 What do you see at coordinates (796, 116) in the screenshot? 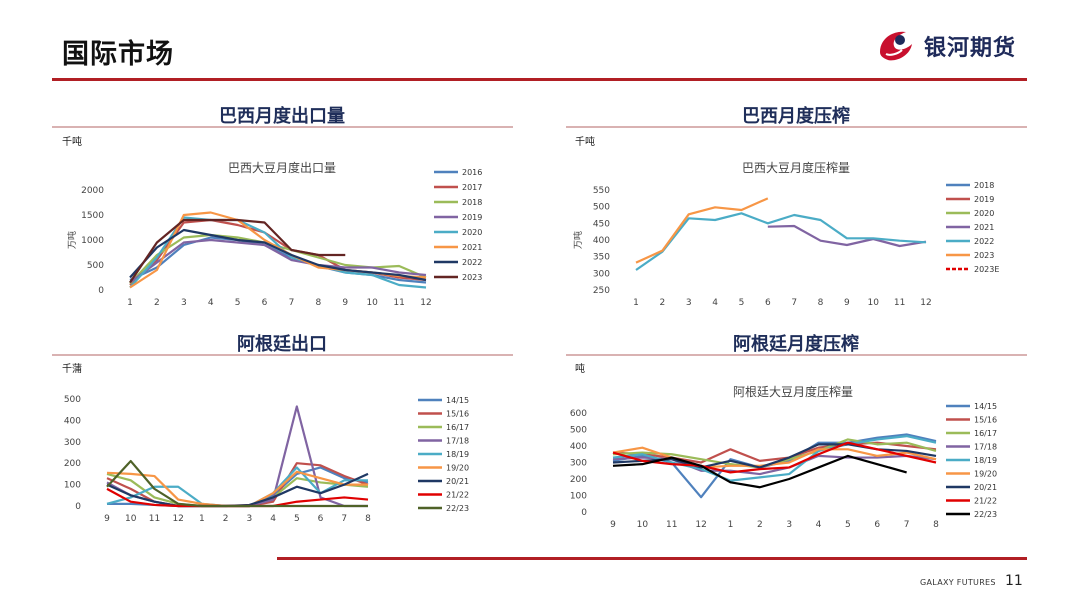
I see `section-title-brazil-crush: 巴西月度压榨` at bounding box center [796, 116].